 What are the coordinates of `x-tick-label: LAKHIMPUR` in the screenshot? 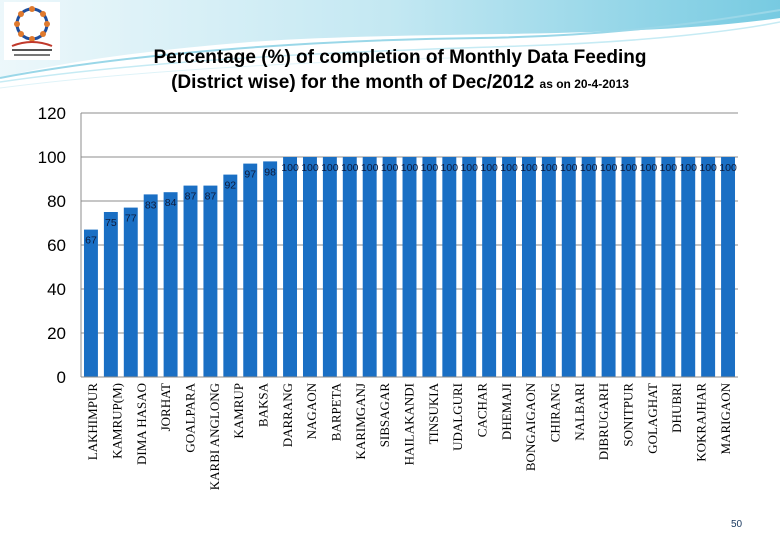 It's located at (92, 422).